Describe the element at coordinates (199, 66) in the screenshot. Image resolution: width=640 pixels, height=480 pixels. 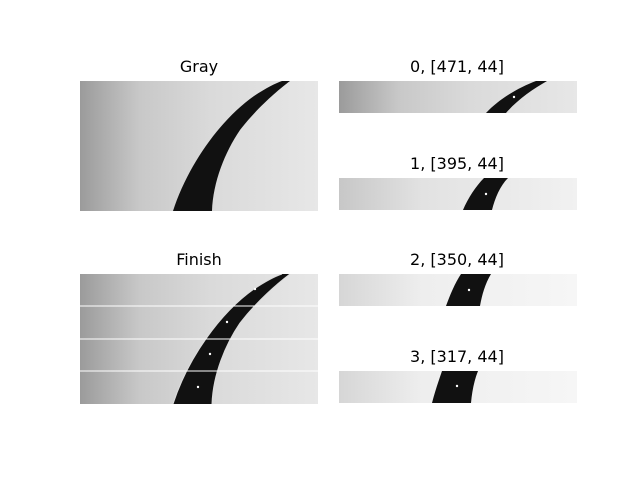
I see `panel-title-gray: Gray` at that location.